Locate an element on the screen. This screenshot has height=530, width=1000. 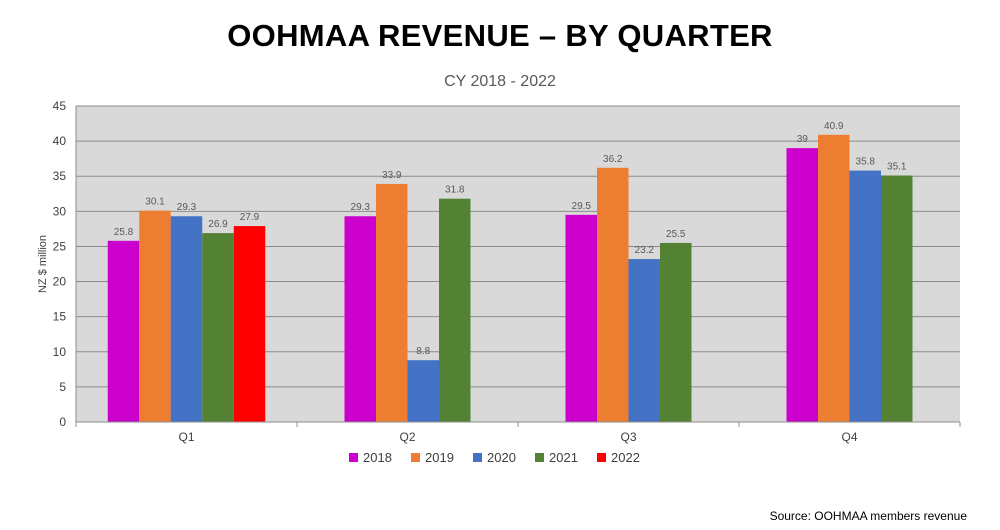
chart-title: OOHMAA REVENUE – BY QUARTER is located at coordinates (500, 35).